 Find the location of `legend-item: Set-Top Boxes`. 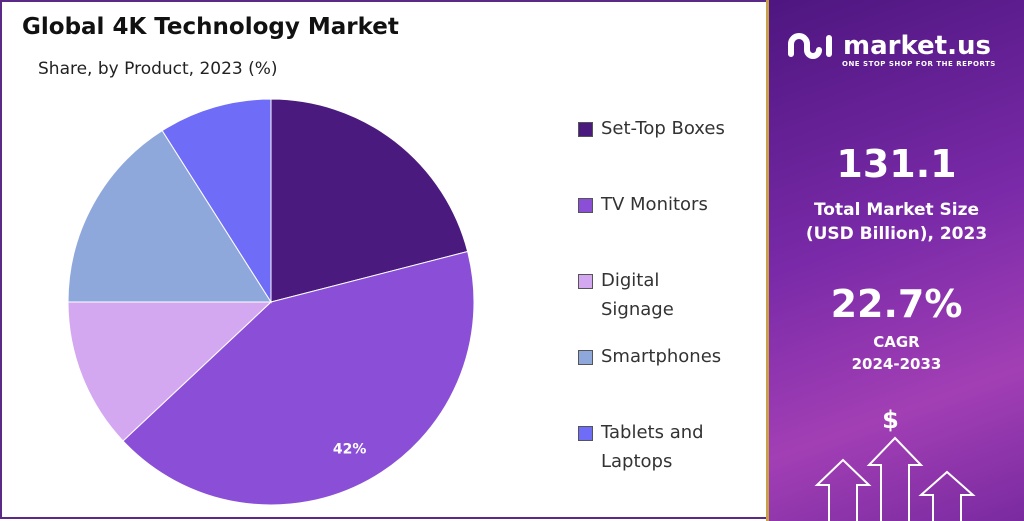

legend-item: Set-Top Boxes is located at coordinates (651, 128).